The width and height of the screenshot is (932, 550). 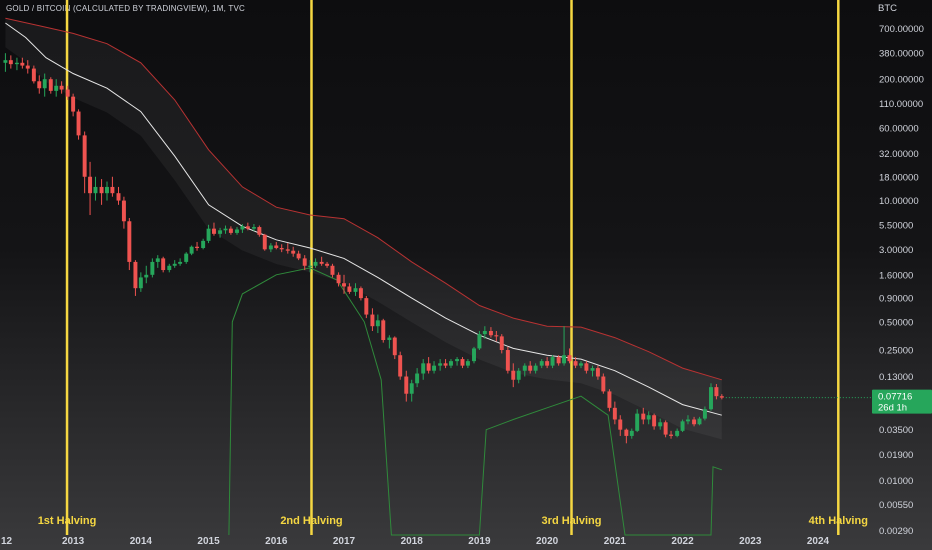 I want to click on halving-label-3: 3rd Halving, so click(x=572, y=521).